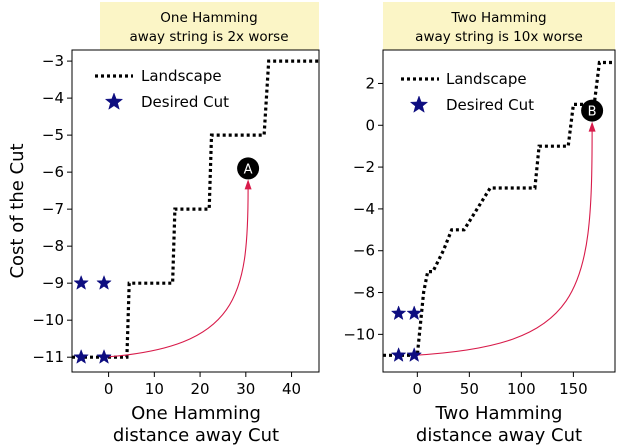  Describe the element at coordinates (154, 389) in the screenshot. I see `x-tick-label: 10` at that location.